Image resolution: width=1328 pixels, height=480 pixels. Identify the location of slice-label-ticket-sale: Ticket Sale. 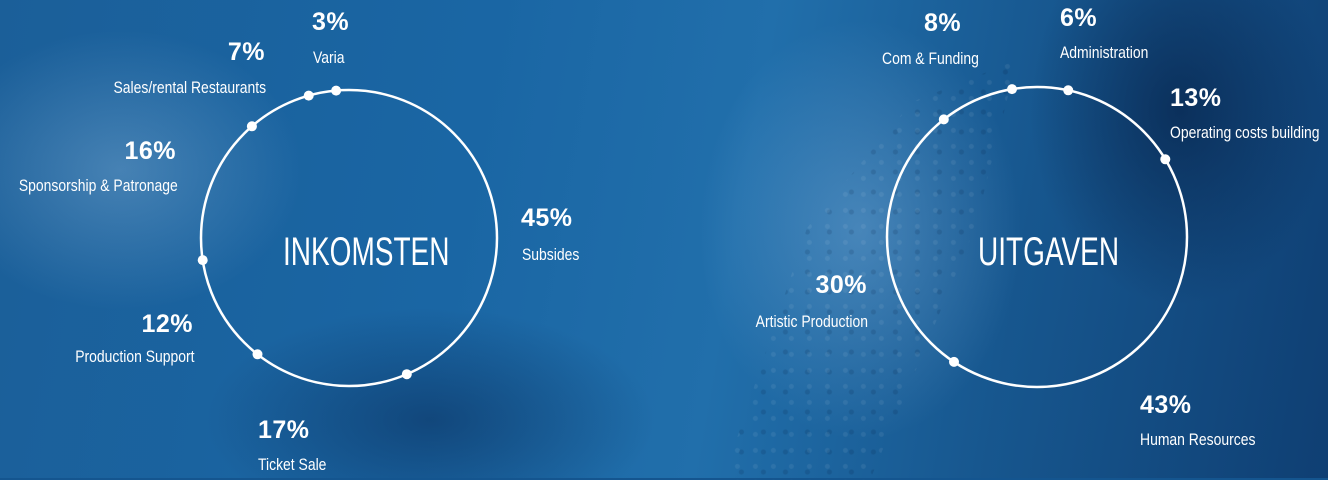
(292, 464).